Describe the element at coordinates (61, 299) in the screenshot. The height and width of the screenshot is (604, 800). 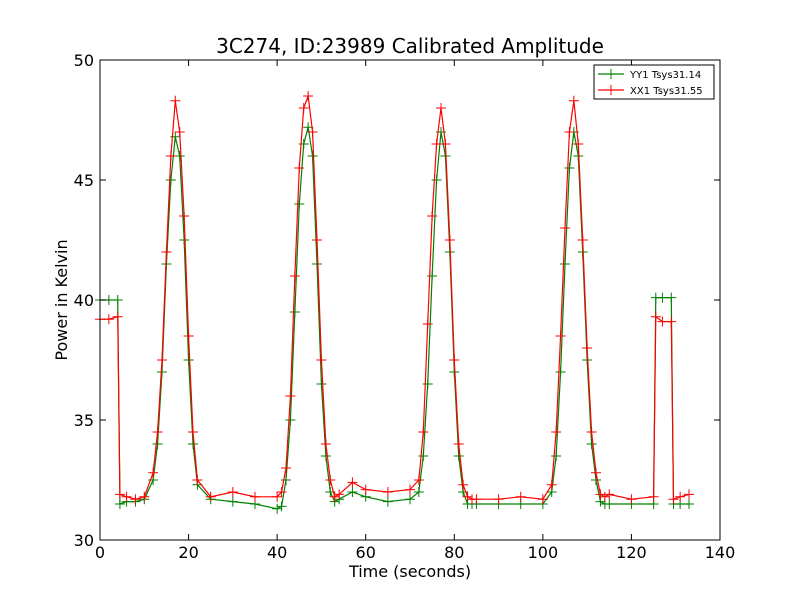
I see `y-axis-label: Power in Kelvin` at that location.